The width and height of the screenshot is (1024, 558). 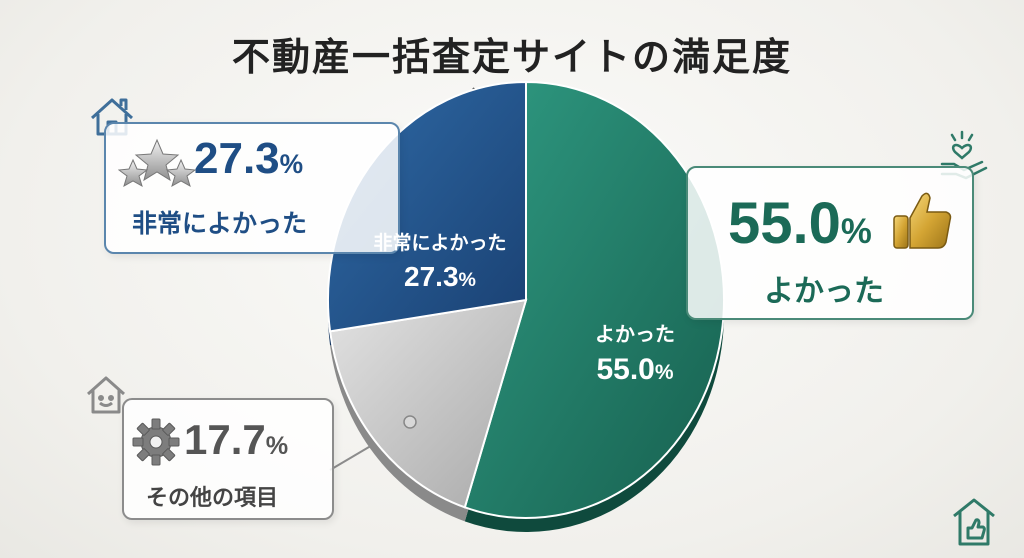 What do you see at coordinates (252, 188) in the screenshot?
I see `callout-very-good: 27.3% 非常によかった` at bounding box center [252, 188].